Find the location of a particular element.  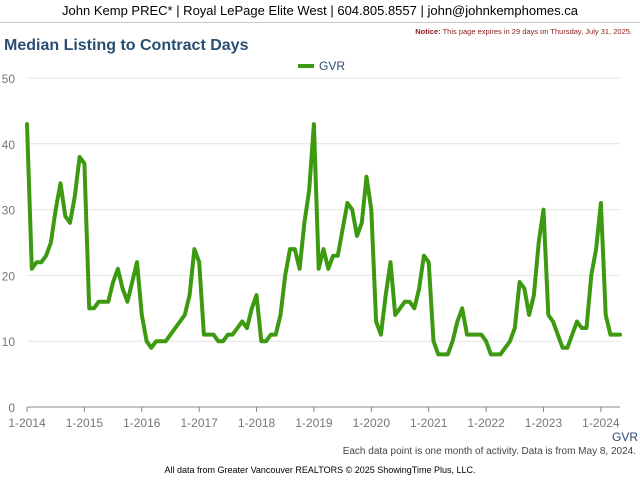

x-tick-label: 1-2024 is located at coordinates (601, 423).